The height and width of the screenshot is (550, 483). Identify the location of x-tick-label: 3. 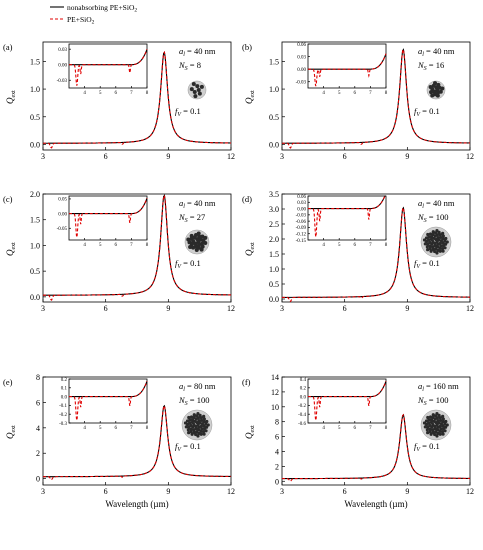
(43, 491).